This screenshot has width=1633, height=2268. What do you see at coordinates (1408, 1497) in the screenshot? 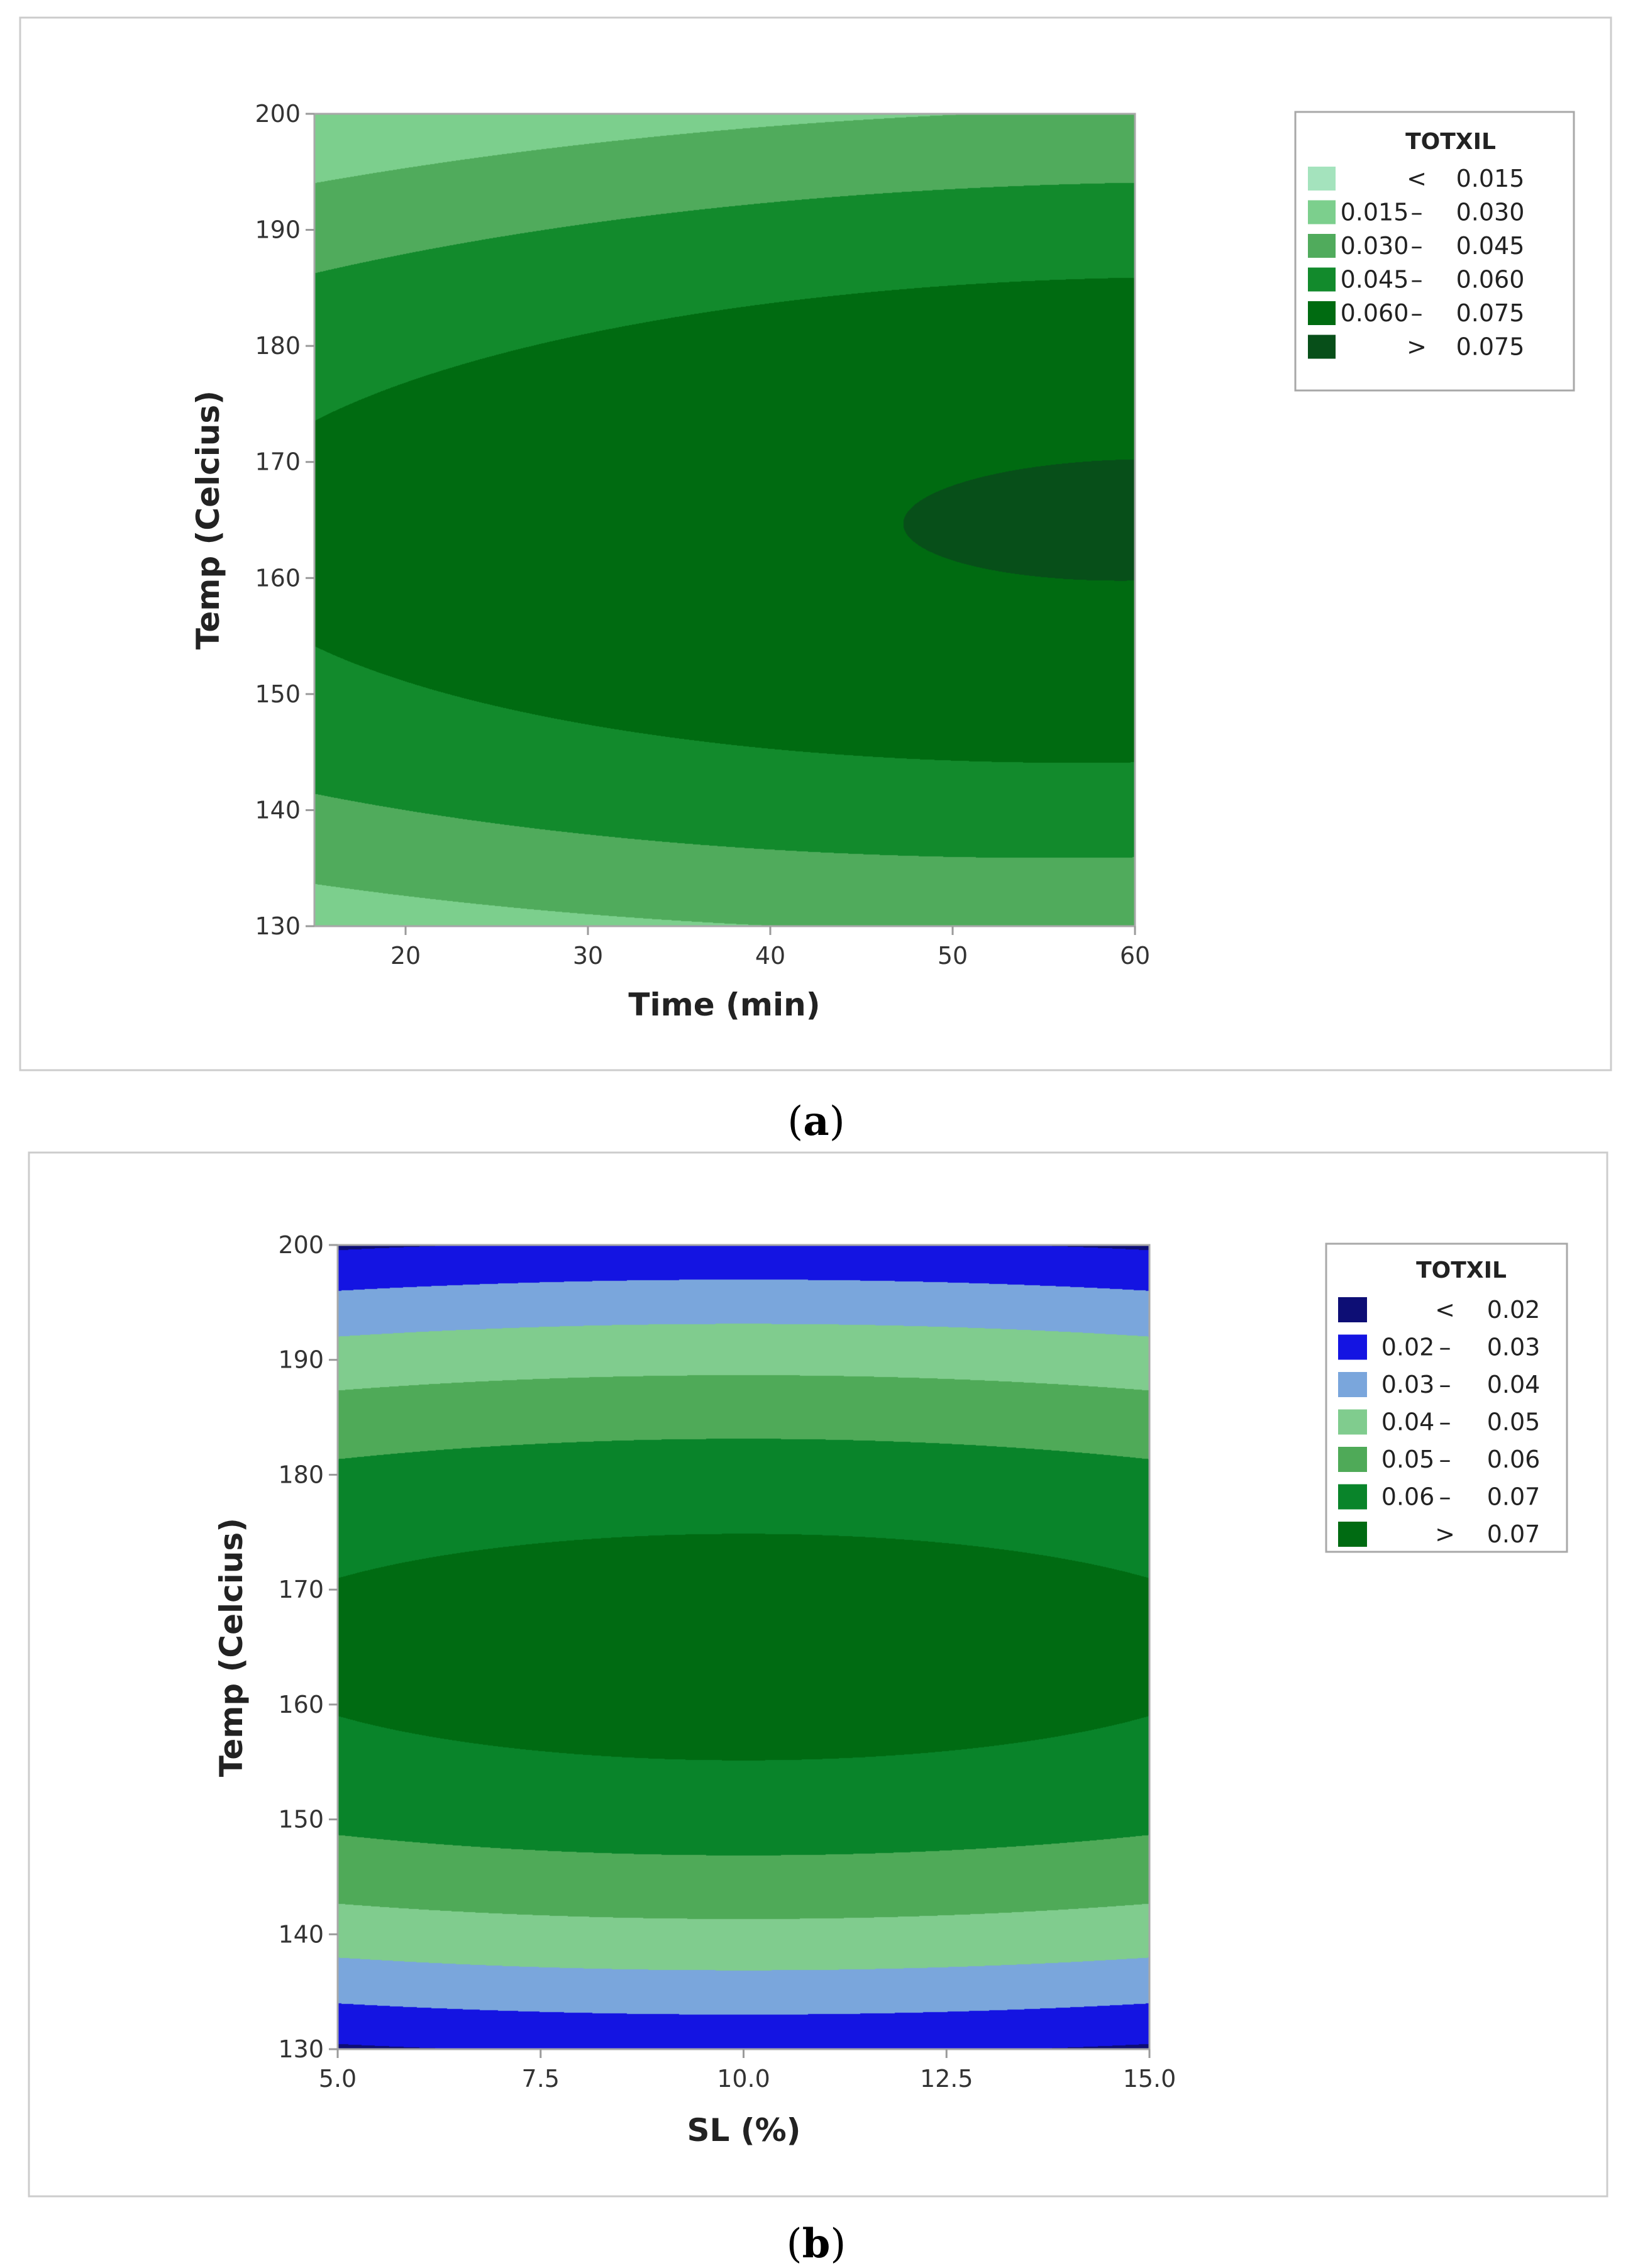
I see `panel-b-legend-low: 0.06` at bounding box center [1408, 1497].